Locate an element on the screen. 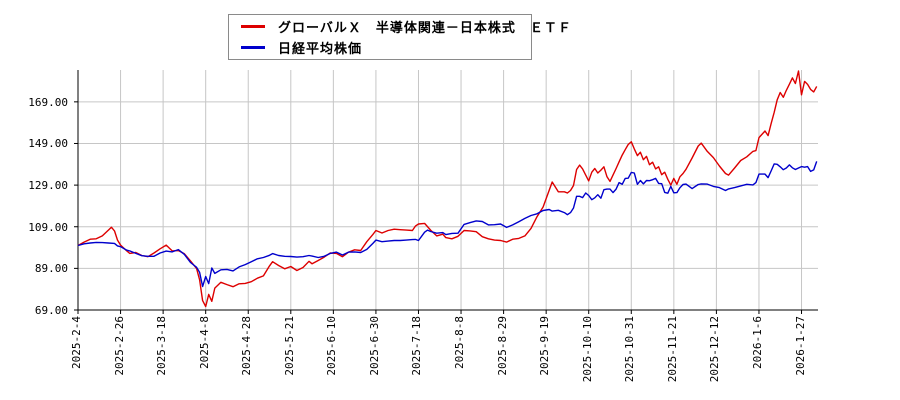 The height and width of the screenshot is (400, 900). x-tick-label: 2025-8-8 is located at coordinates (460, 342).